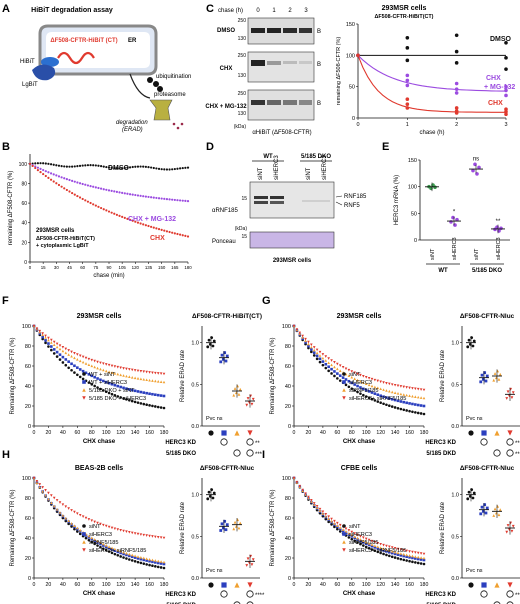  I want to click on h-design-circle, so click(250, 602).